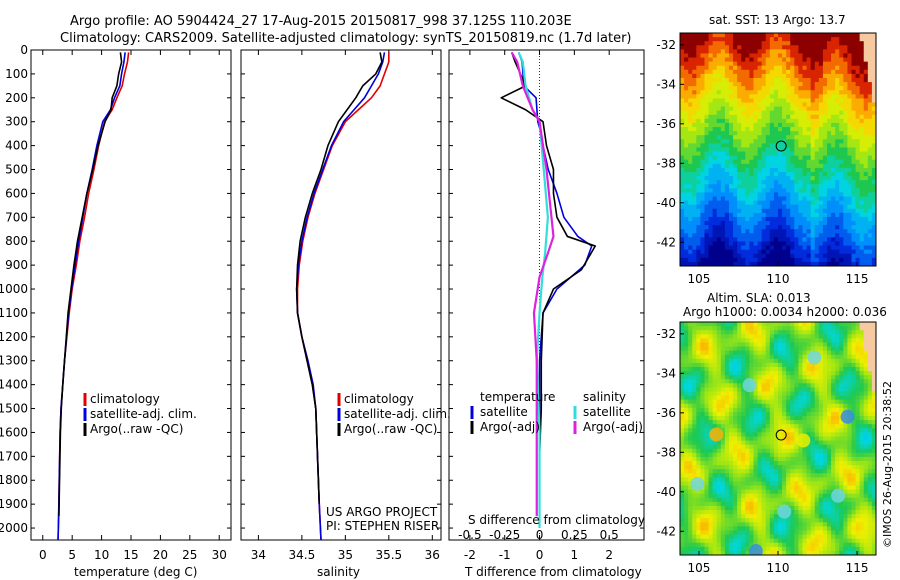 The height and width of the screenshot is (580, 900). Describe the element at coordinates (866, 56) in the screenshot. I see `land-cell` at that location.